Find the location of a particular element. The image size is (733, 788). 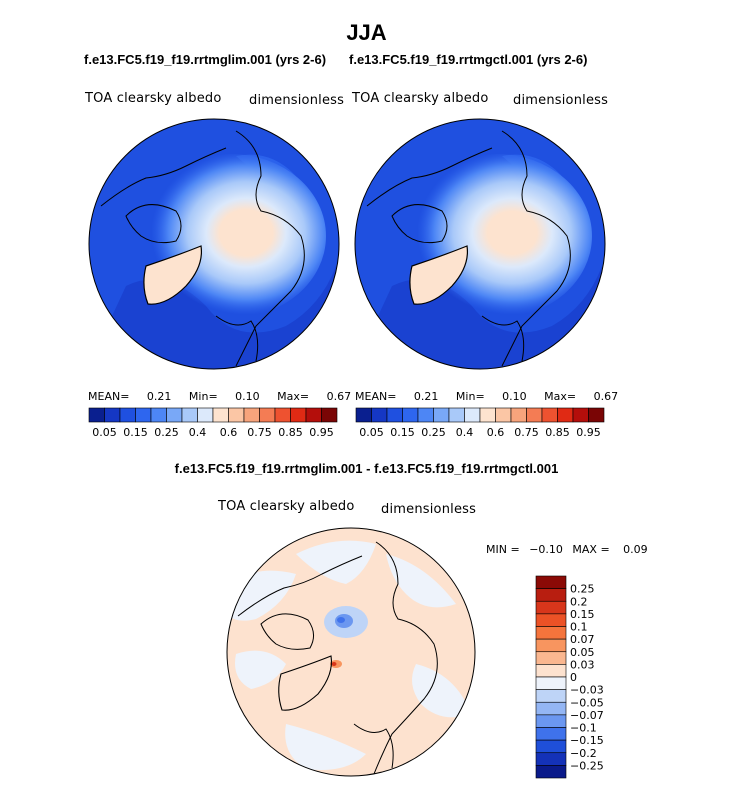

panel-1-units-label: dimensionless is located at coordinates (297, 100).